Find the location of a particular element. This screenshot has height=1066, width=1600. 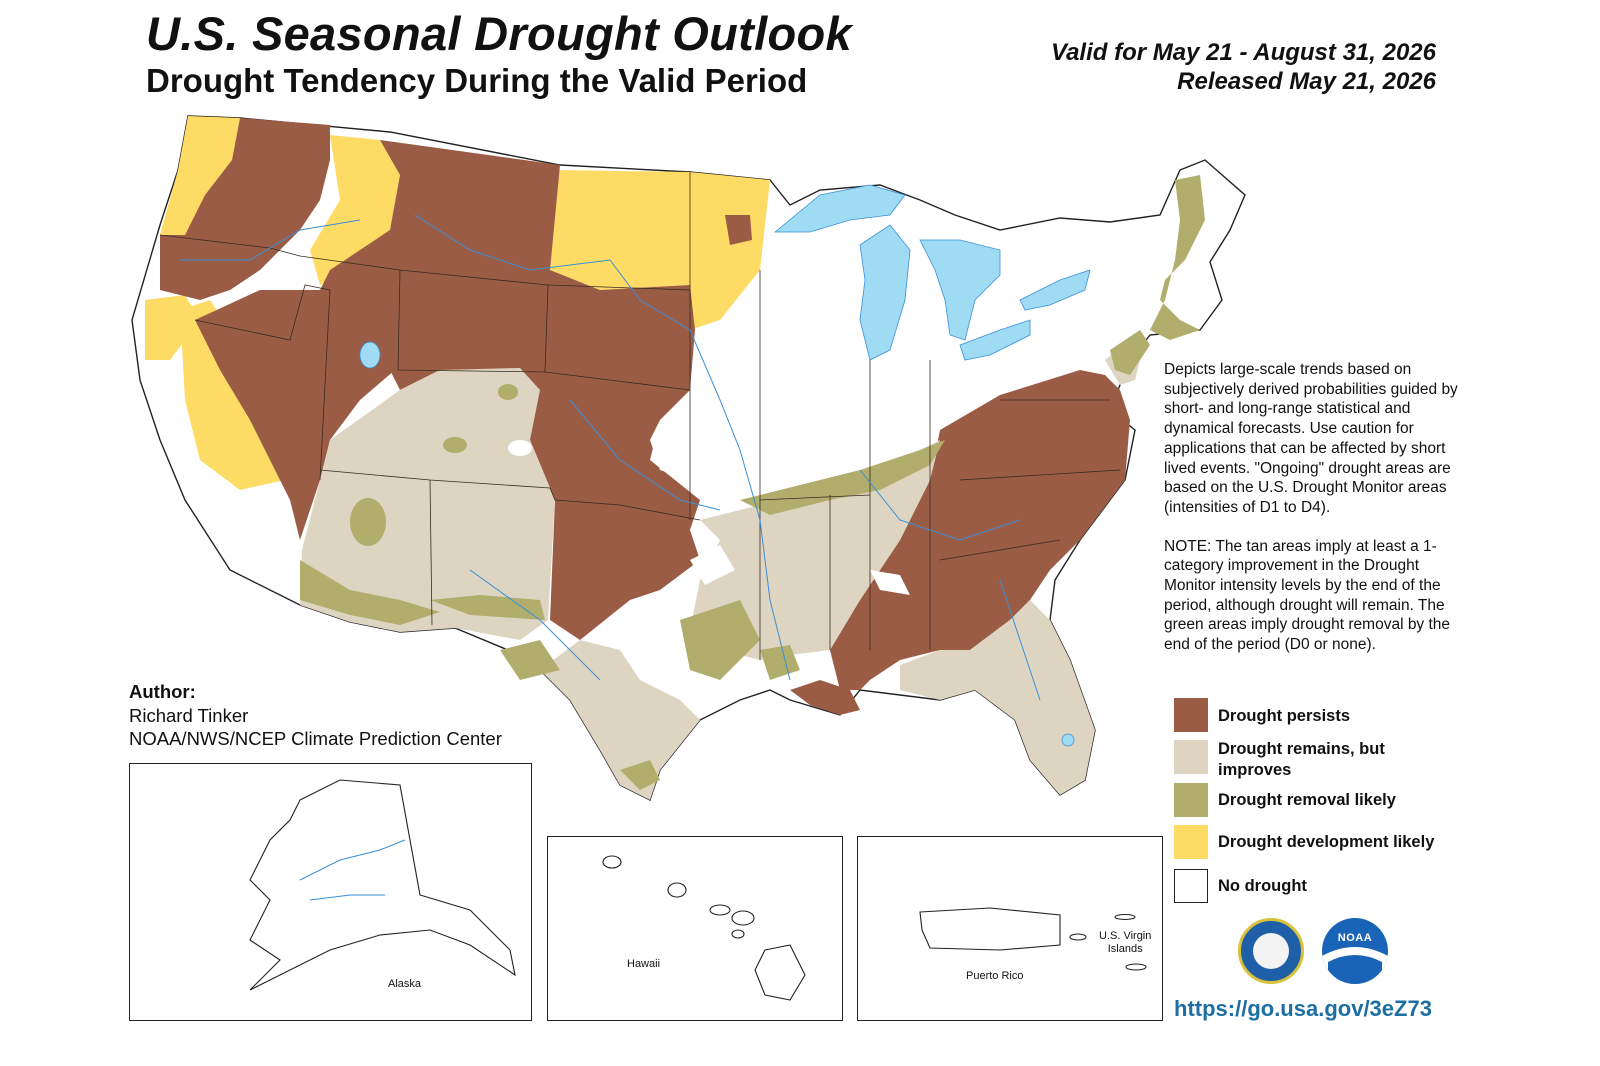

virgin-islands-line2: Islands is located at coordinates (1125, 949).